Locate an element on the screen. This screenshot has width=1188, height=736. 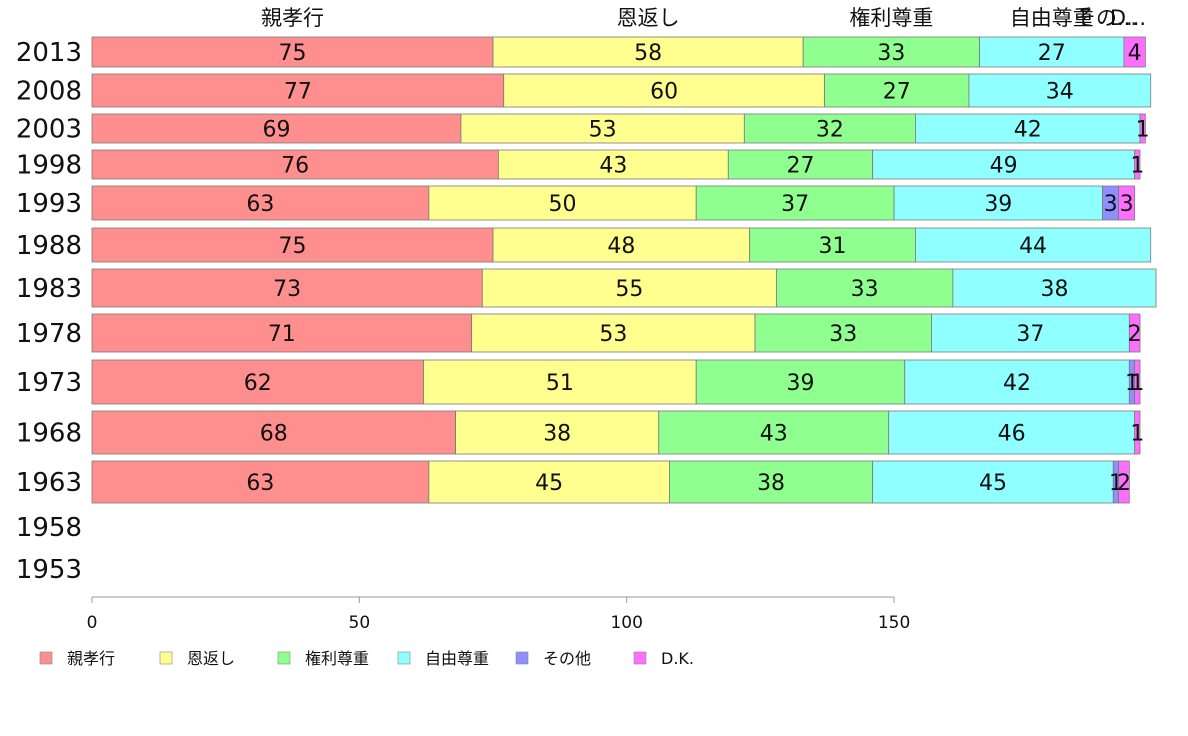
year-label-1993: 1993 is located at coordinates (49, 204).